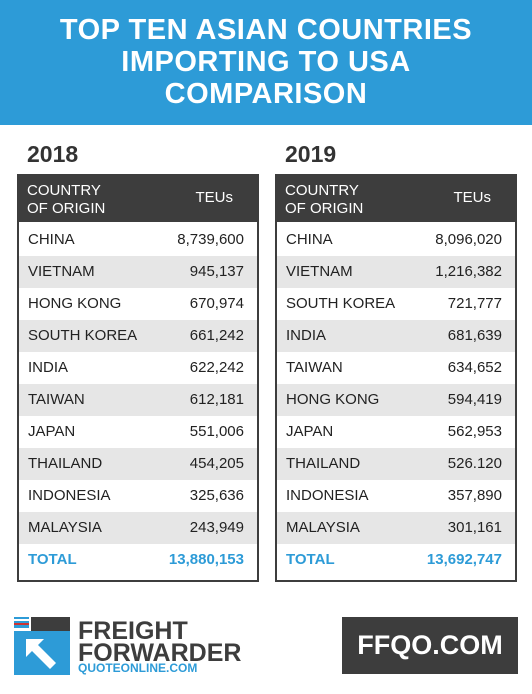 The height and width of the screenshot is (694, 532). What do you see at coordinates (396, 336) in the screenshot?
I see `table-row: INDIA 681,639` at bounding box center [396, 336].